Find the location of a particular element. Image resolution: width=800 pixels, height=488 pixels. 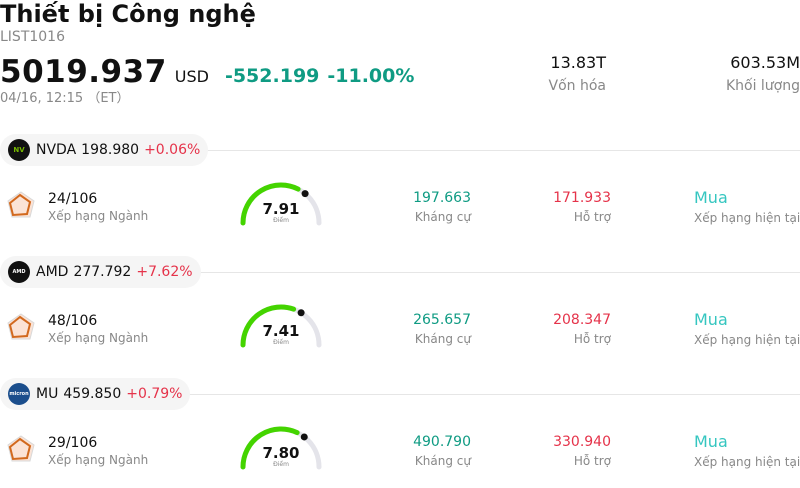

support-value: 208.347 is located at coordinates (582, 320).